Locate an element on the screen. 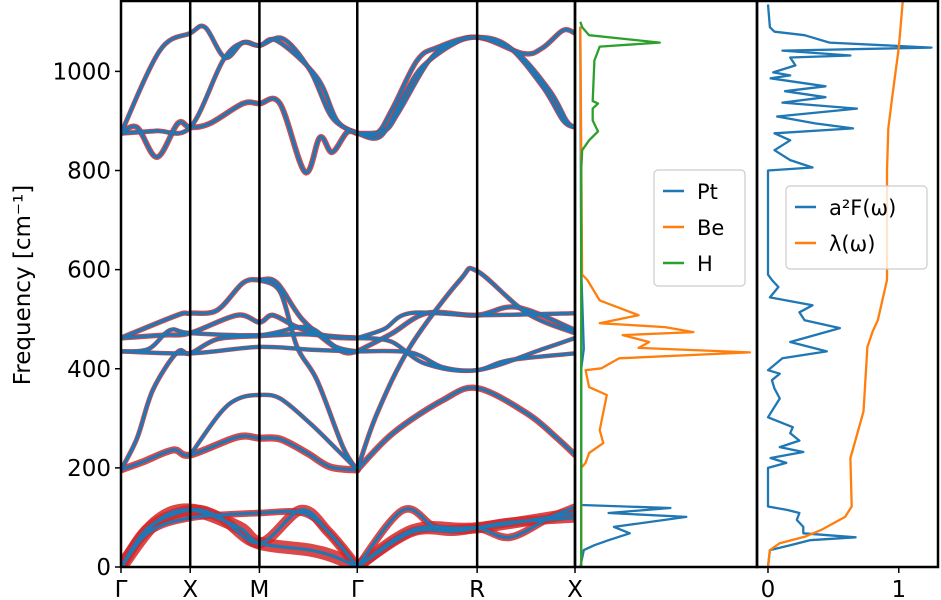  legend-2: a²F(ω) λ(ω) is located at coordinates (856, 227).